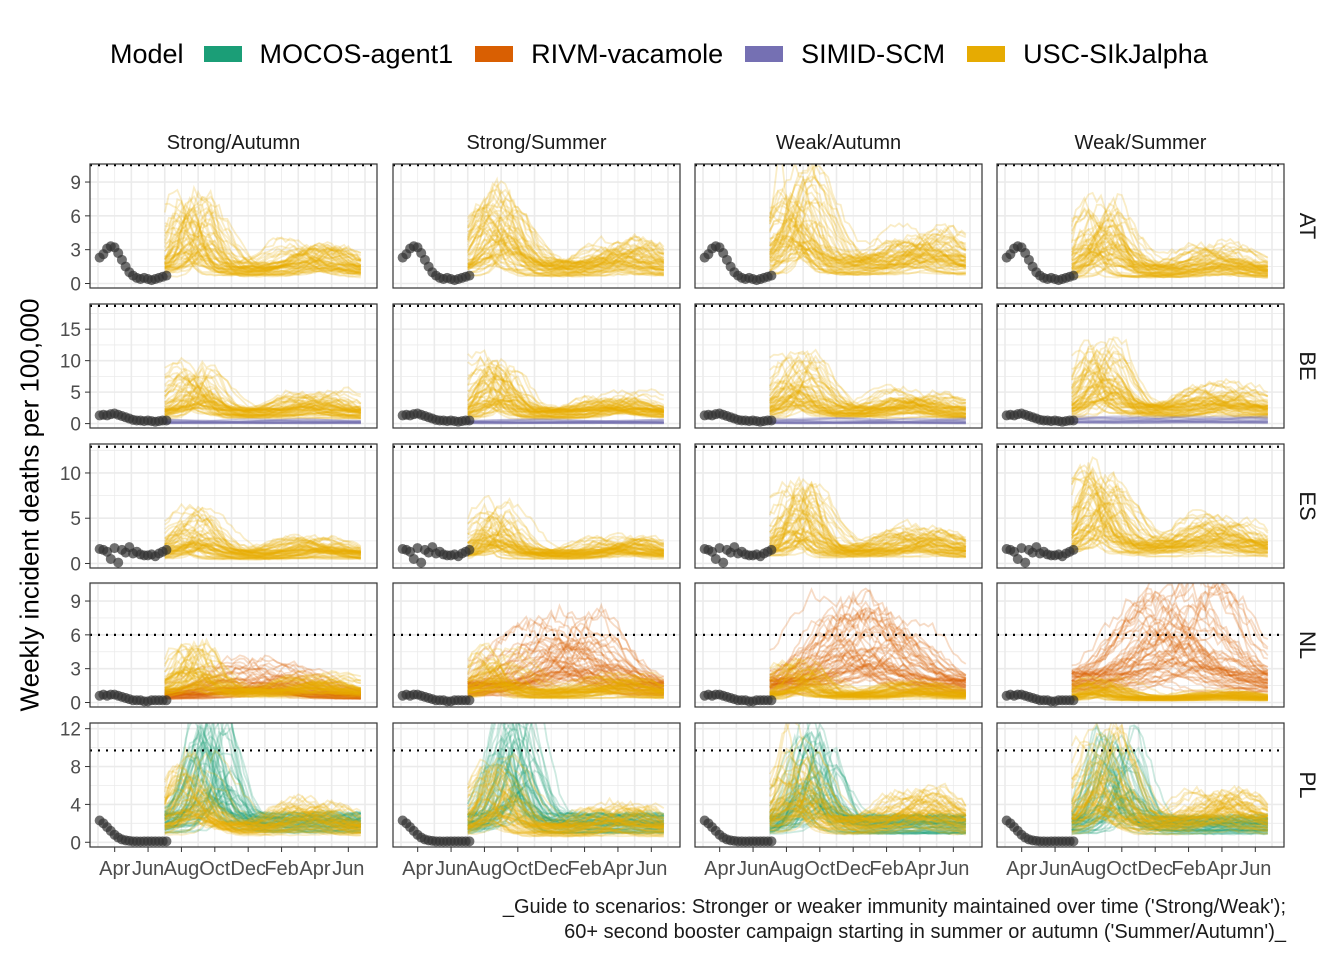 The image size is (1344, 960). I want to click on y-tick-label: 0, so click(75, 703).